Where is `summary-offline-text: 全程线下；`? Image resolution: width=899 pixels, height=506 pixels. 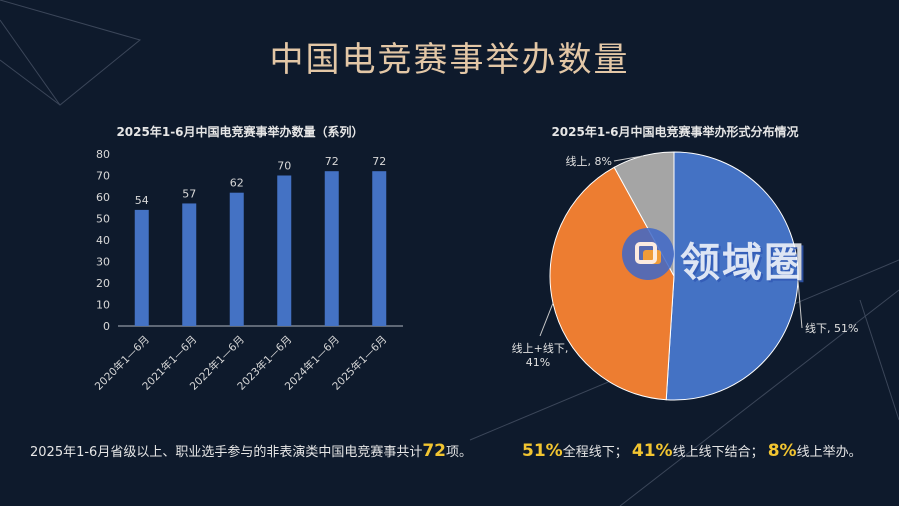
summary-offline-text: 全程线下； is located at coordinates (595, 452).